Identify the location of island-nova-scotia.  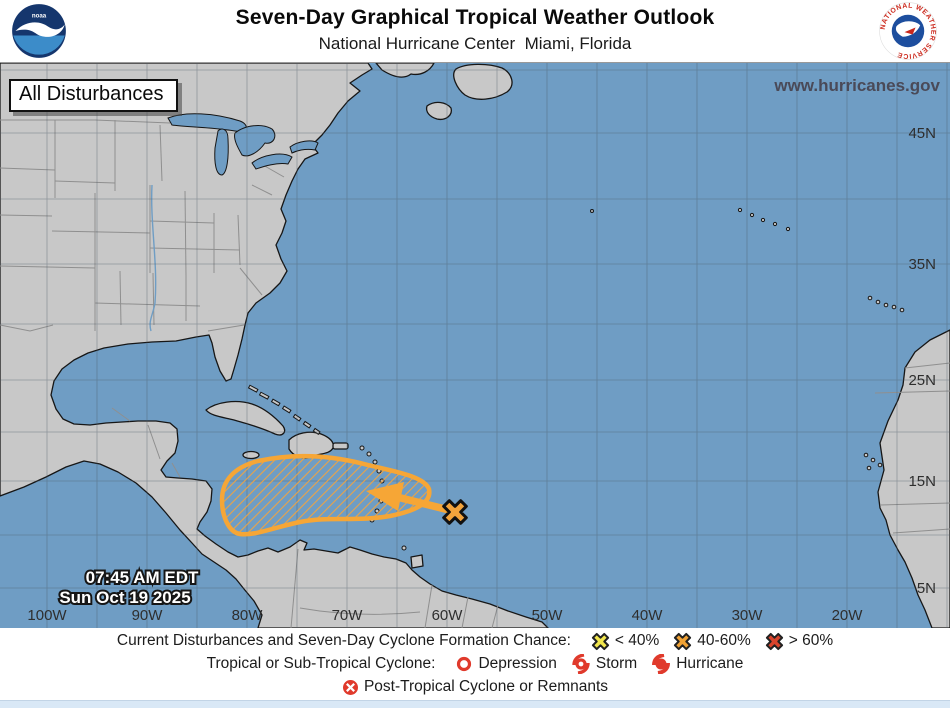
(438, 111).